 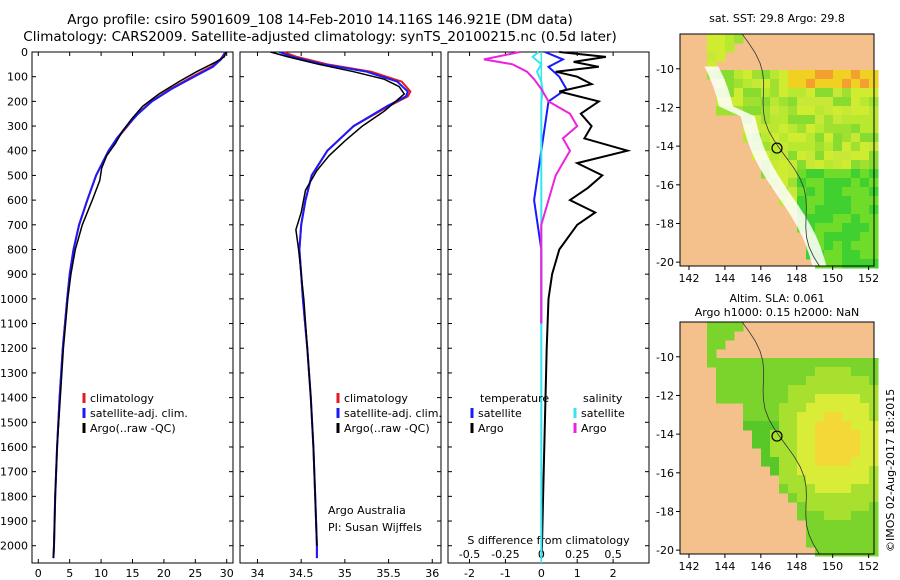 What do you see at coordinates (393, 413) in the screenshot?
I see `legend-label: satellite-adj. clim.` at bounding box center [393, 413].